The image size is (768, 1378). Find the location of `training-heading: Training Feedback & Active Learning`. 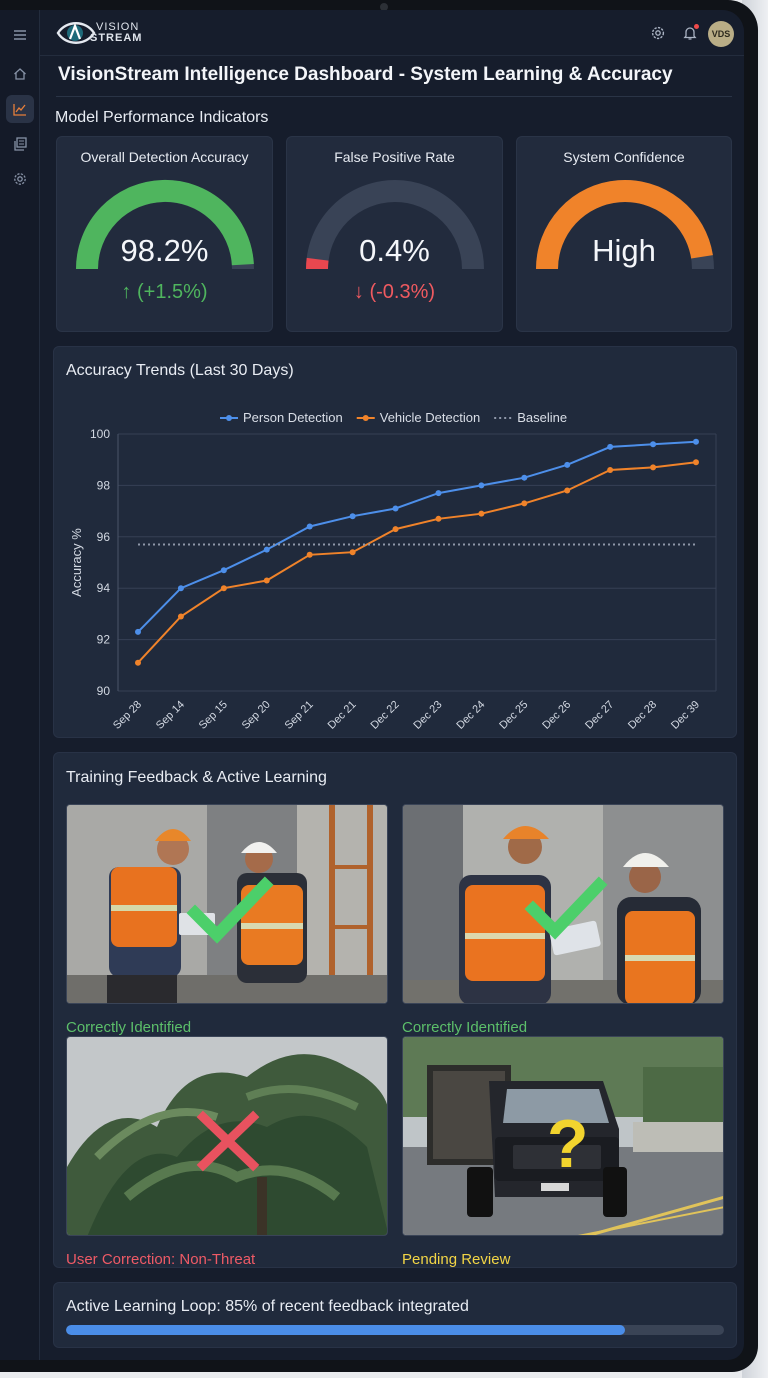

training-heading: Training Feedback & Active Learning is located at coordinates (196, 777).